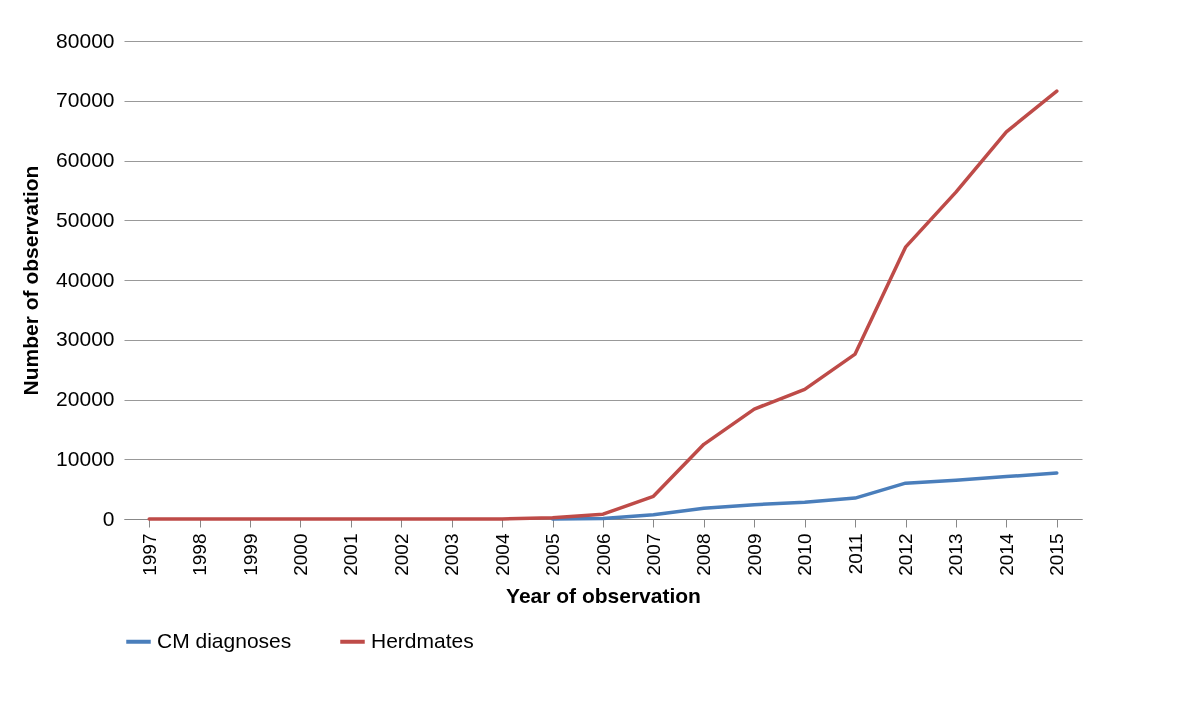 The width and height of the screenshot is (1191, 721). I want to click on y-tick-label: 80000, so click(85, 40).